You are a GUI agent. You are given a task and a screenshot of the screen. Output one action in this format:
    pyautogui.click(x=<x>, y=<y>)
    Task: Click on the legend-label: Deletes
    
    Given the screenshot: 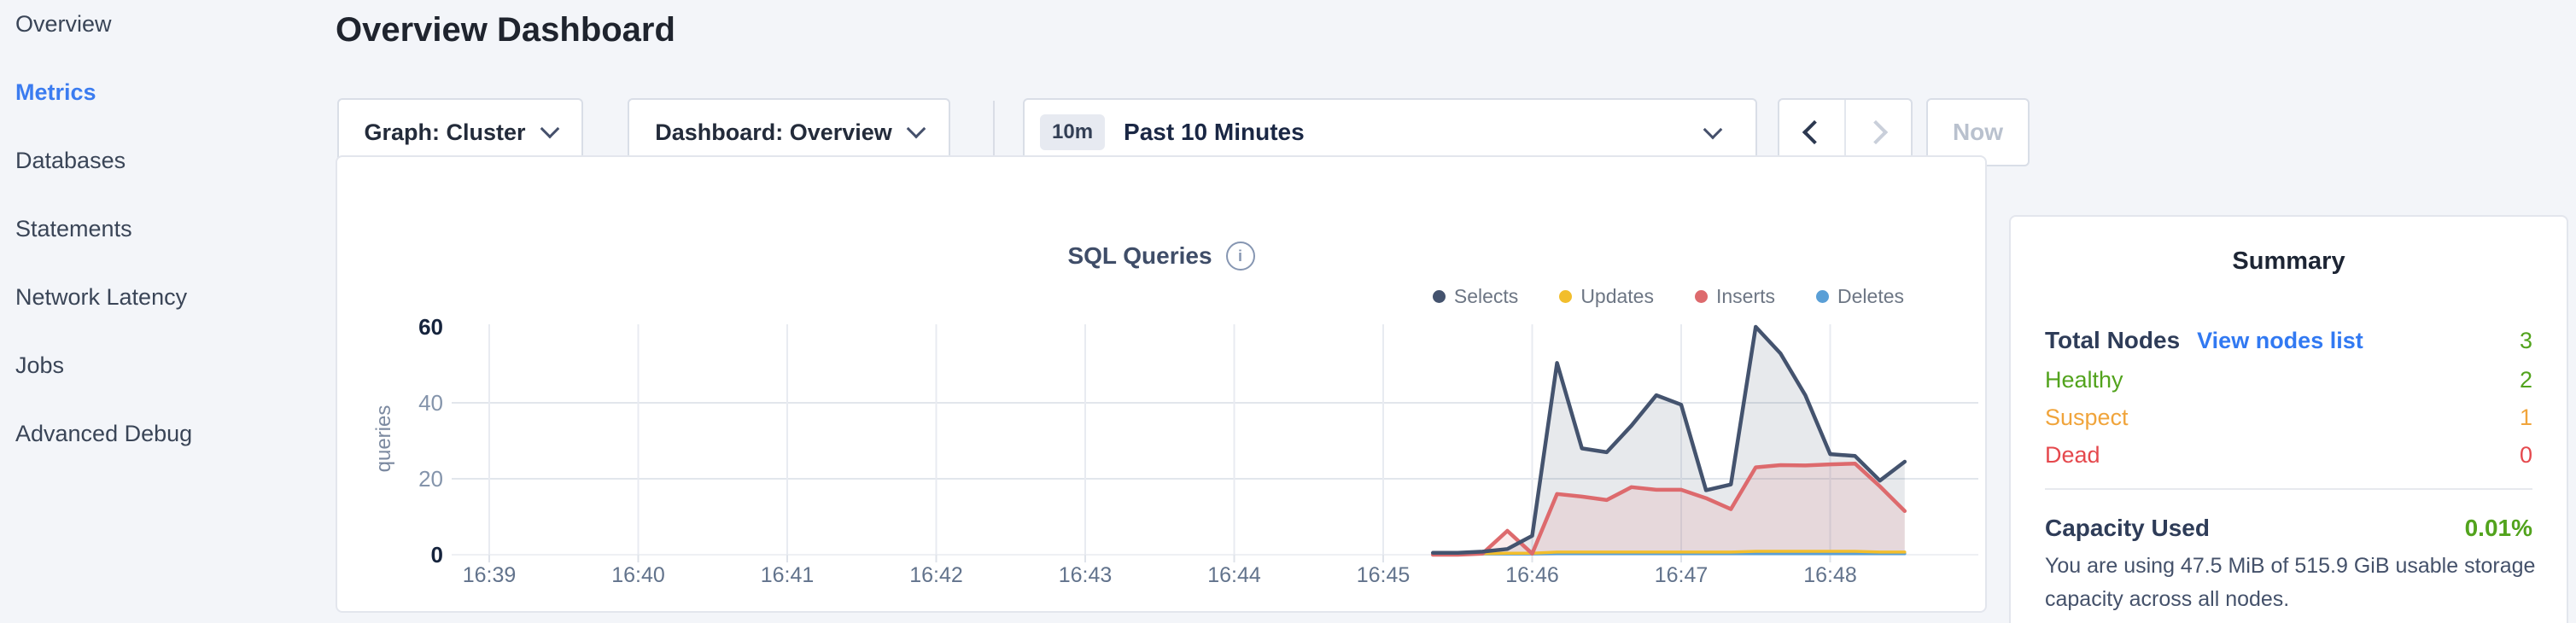 What is the action you would take?
    pyautogui.click(x=1870, y=296)
    